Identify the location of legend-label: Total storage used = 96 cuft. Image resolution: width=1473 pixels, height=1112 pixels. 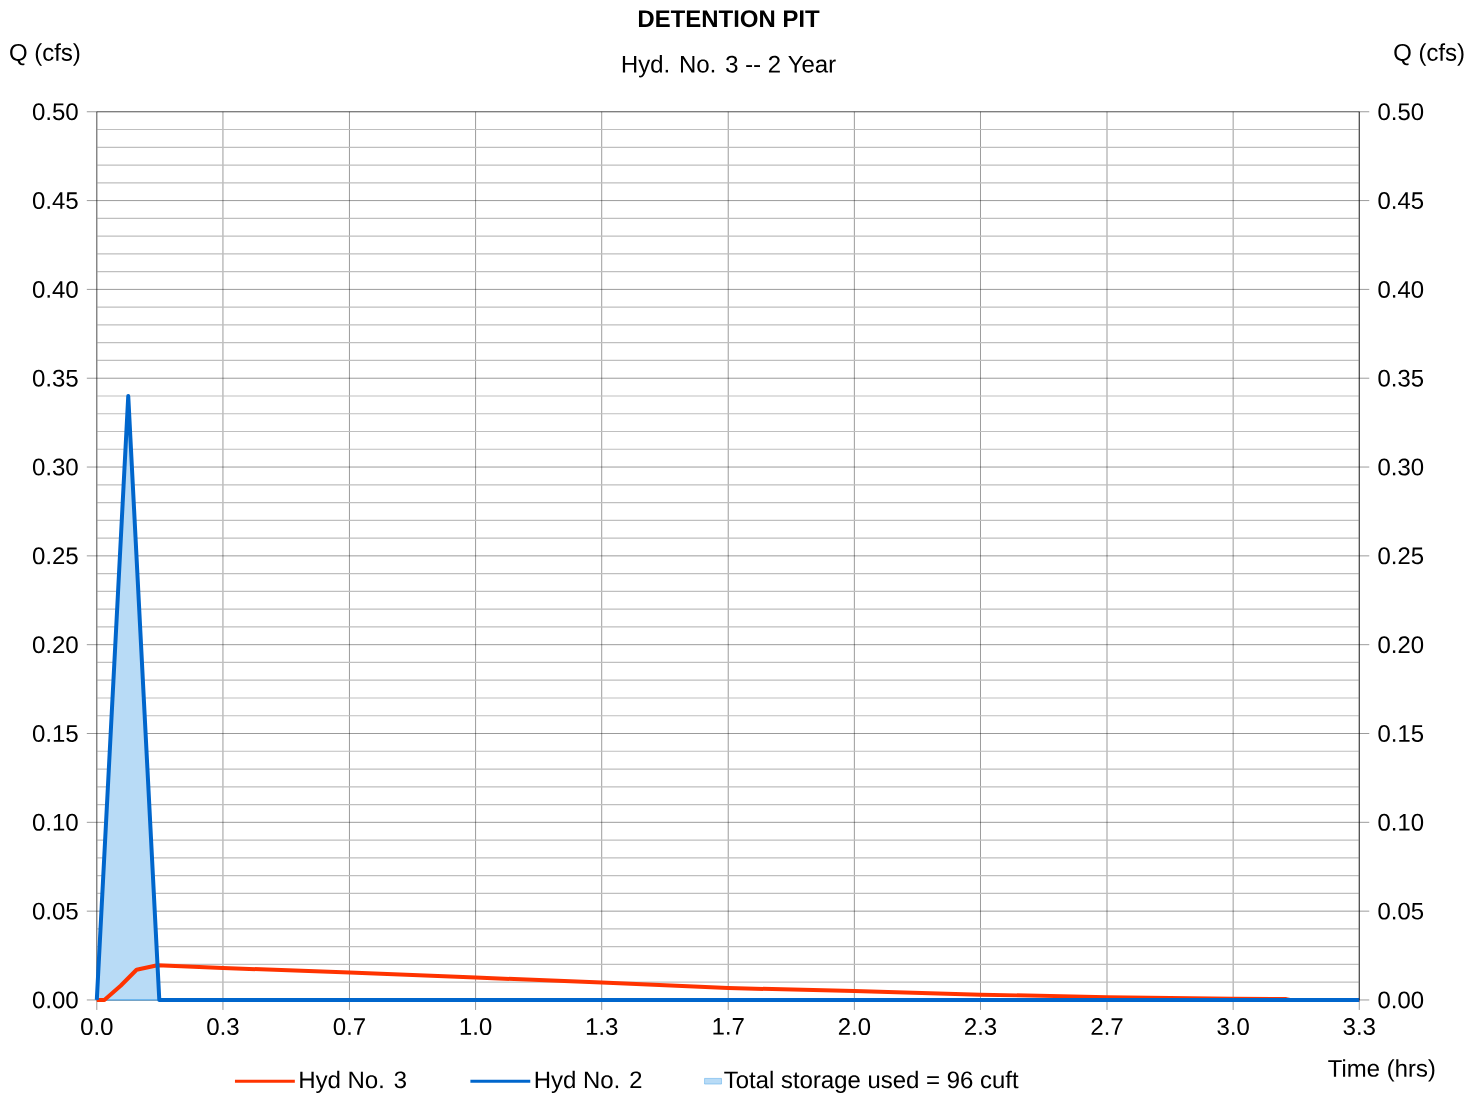
(871, 1082).